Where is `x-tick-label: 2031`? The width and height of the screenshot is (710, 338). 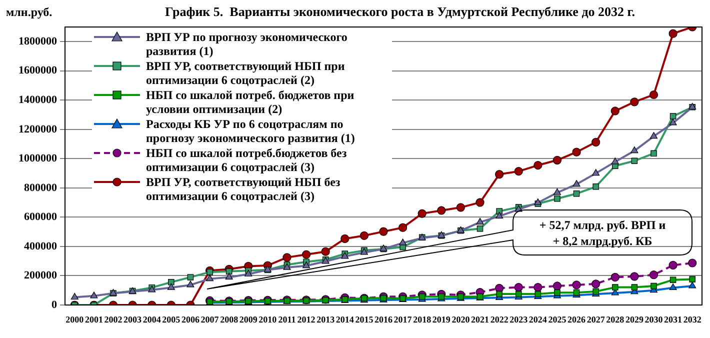 x-tick-label: 2031 is located at coordinates (673, 319).